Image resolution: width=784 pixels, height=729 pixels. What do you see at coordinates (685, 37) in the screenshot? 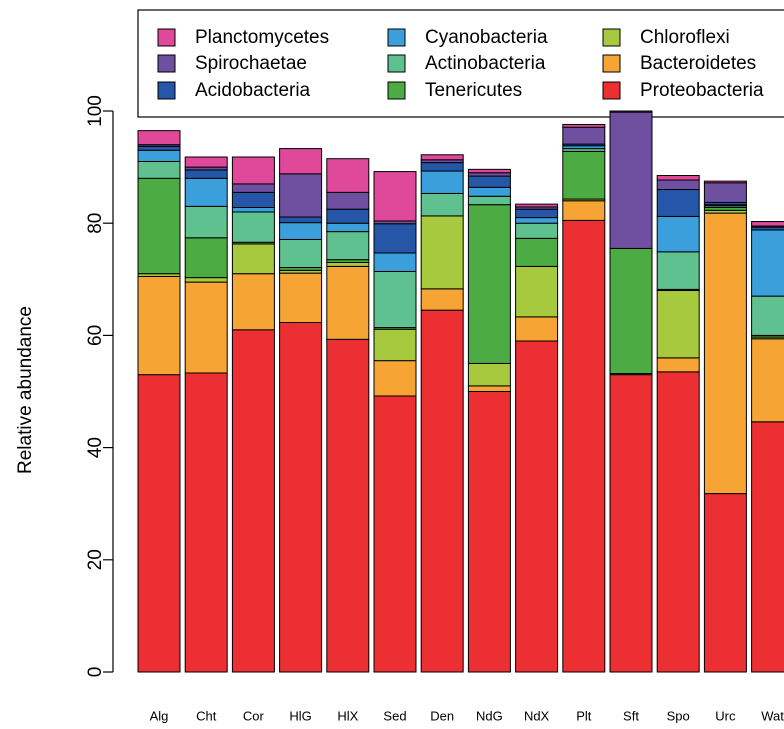
I see `legend-label: Chloroflexi` at bounding box center [685, 37].